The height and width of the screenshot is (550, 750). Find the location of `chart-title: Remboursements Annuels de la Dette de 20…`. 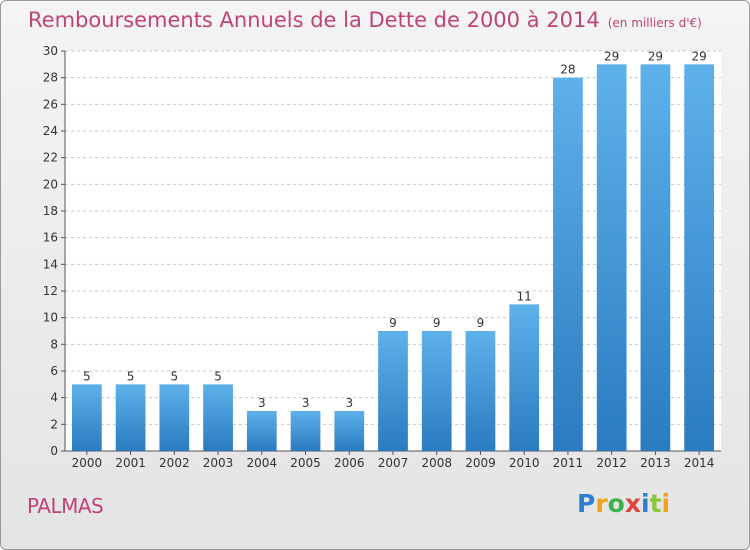

chart-title: Remboursements Annuels de la Dette de 20… is located at coordinates (365, 20).